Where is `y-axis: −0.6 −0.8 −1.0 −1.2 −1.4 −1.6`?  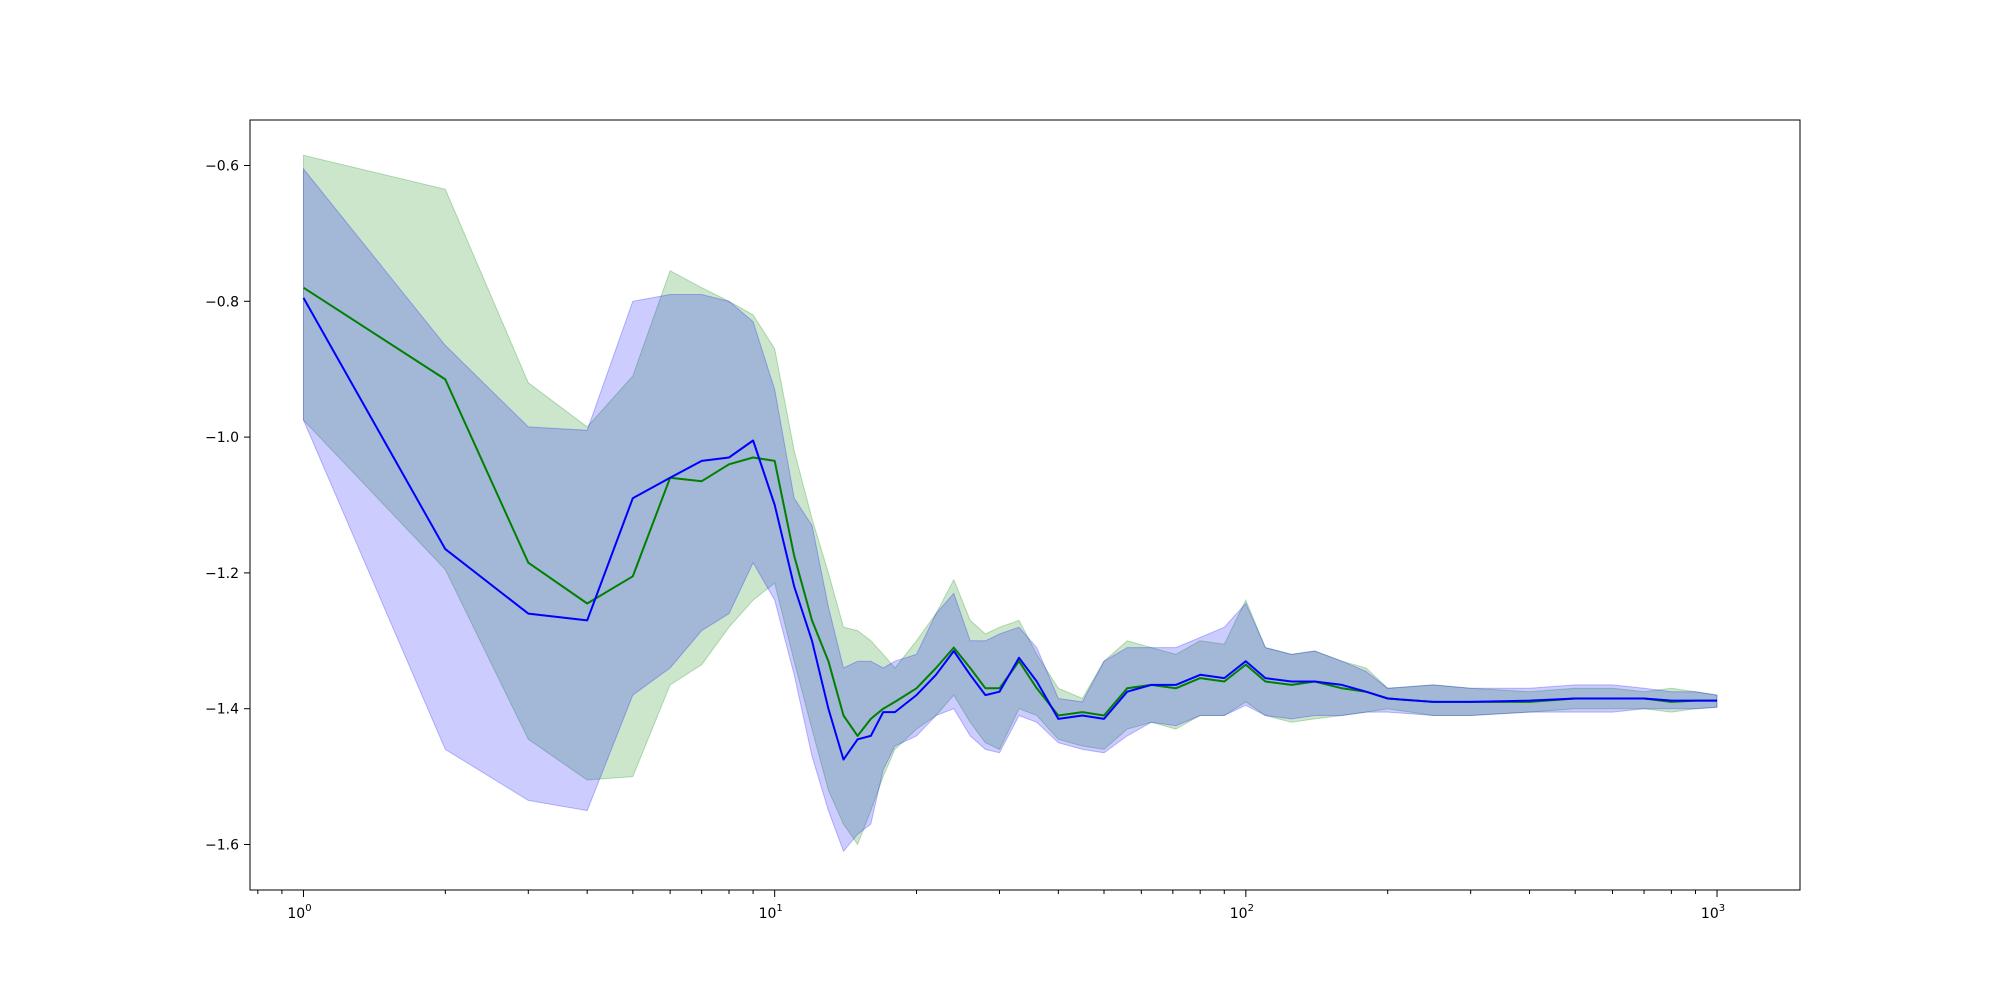
y-axis: −0.6 −0.8 −1.0 −1.2 −1.4 −1.6 is located at coordinates (227, 506).